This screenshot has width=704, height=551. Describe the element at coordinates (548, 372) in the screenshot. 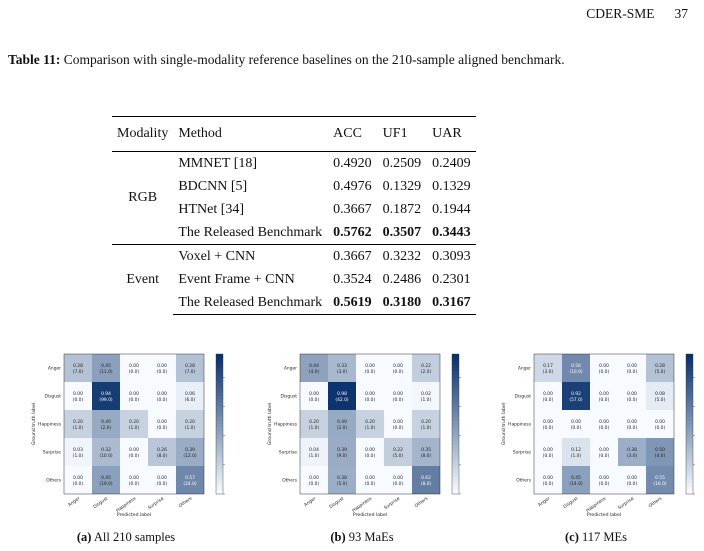

I see `cell-count-label: (3.0)` at that location.